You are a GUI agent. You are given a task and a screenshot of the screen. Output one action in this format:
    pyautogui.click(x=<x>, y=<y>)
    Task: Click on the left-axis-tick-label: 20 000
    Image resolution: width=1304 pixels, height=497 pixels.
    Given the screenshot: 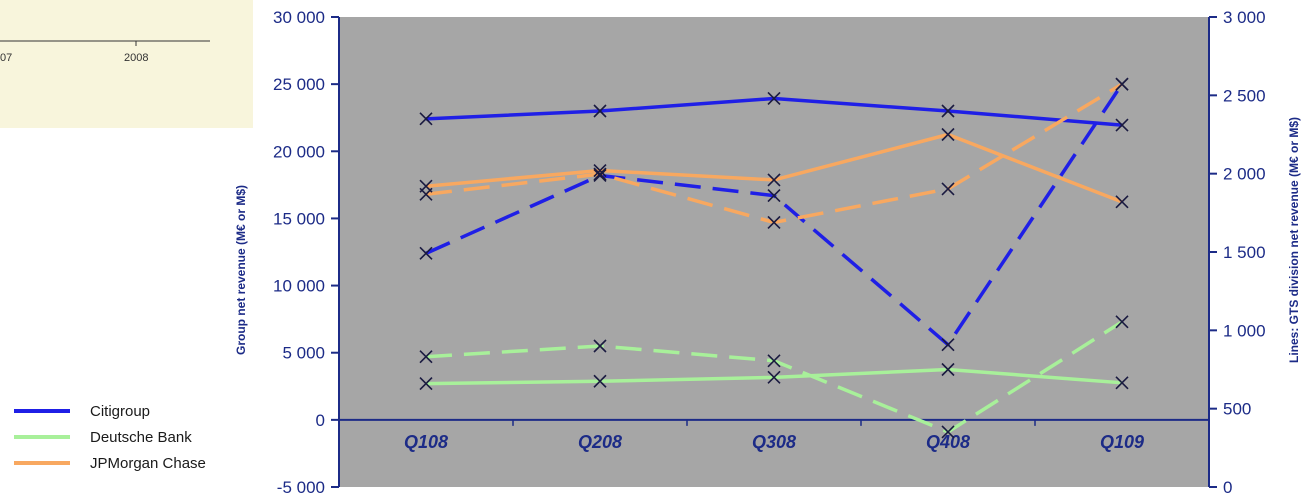 What is the action you would take?
    pyautogui.click(x=299, y=151)
    